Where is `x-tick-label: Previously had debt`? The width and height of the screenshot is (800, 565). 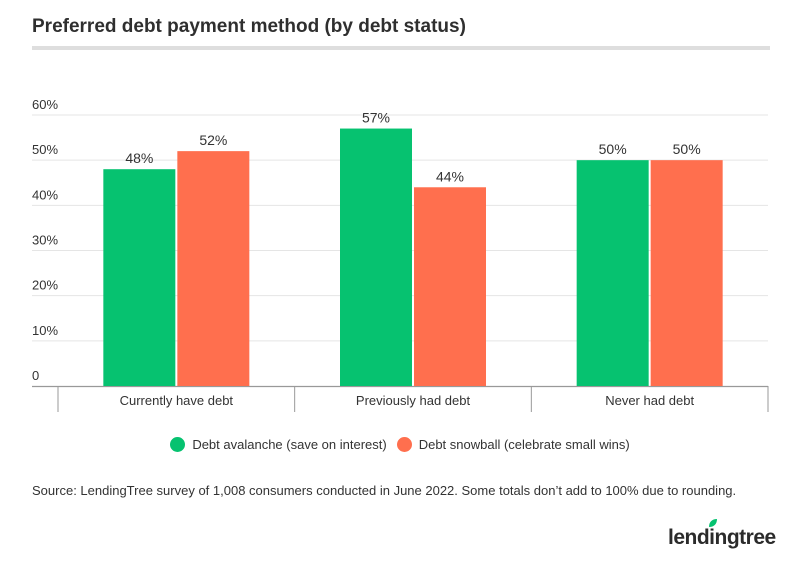 x-tick-label: Previously had debt is located at coordinates (413, 400).